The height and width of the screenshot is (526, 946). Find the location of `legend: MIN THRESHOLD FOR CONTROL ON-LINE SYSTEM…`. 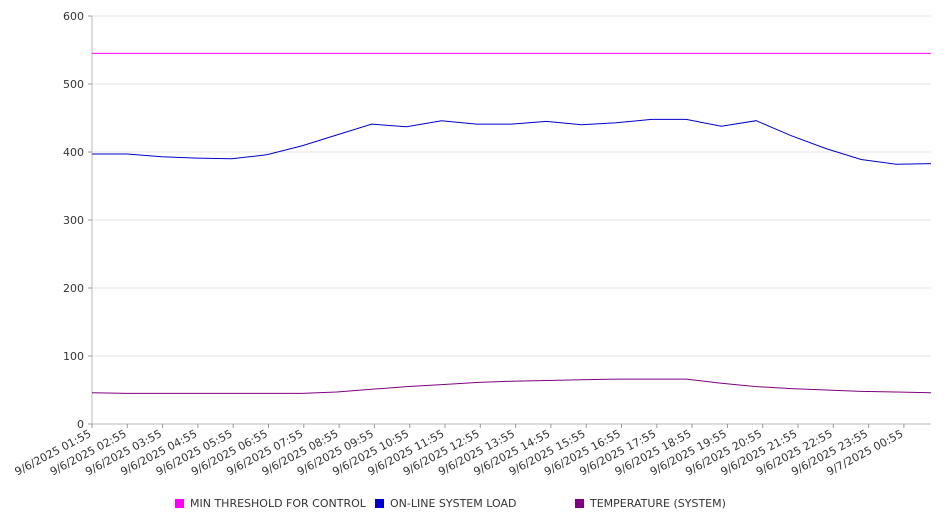

legend: MIN THRESHOLD FOR CONTROL ON-LINE SYSTEM… is located at coordinates (473, 506).